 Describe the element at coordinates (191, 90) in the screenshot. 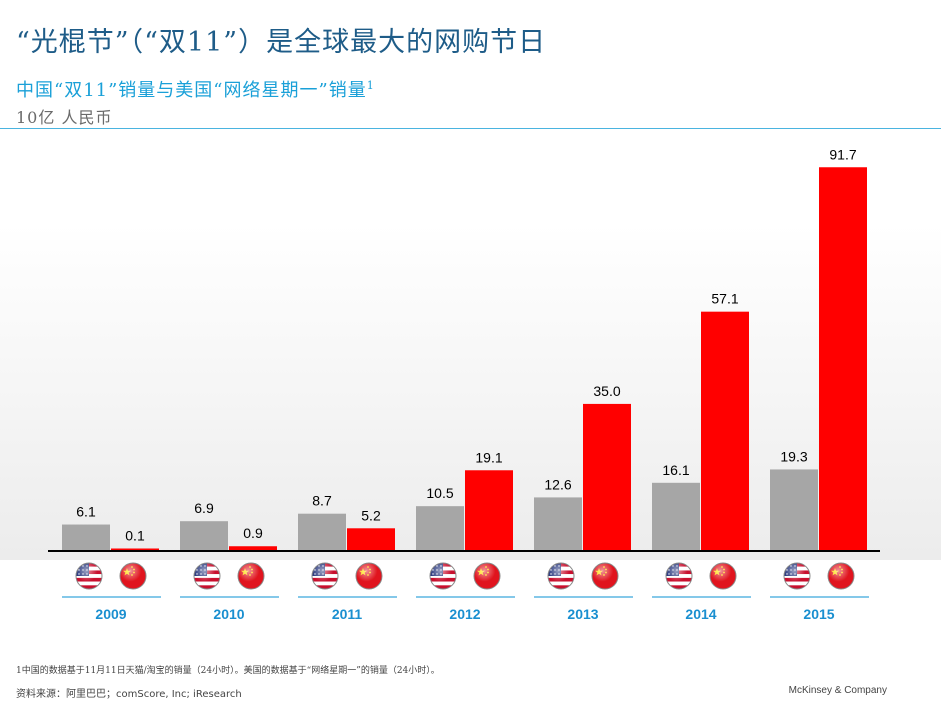

I see `chart-subtitle-text: 中国“双11”销量与美国“网络星期一”销量` at that location.